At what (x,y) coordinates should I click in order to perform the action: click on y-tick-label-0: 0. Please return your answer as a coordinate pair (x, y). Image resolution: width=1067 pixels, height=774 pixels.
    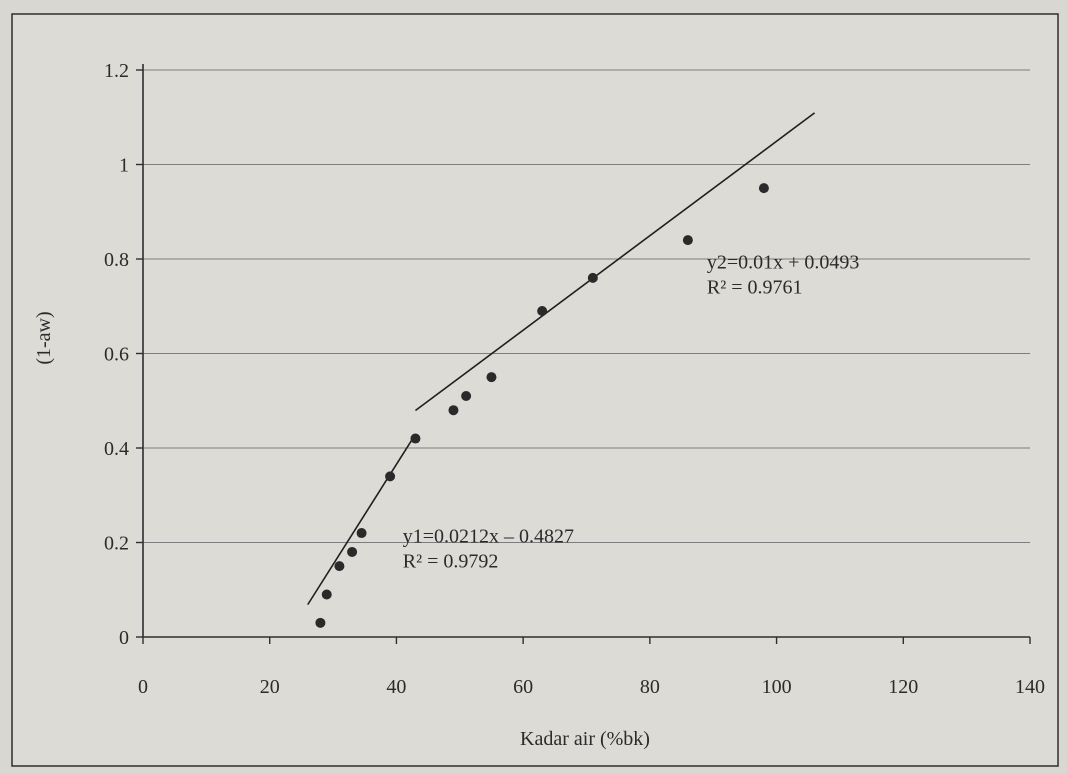
    Looking at the image, I should click on (124, 638).